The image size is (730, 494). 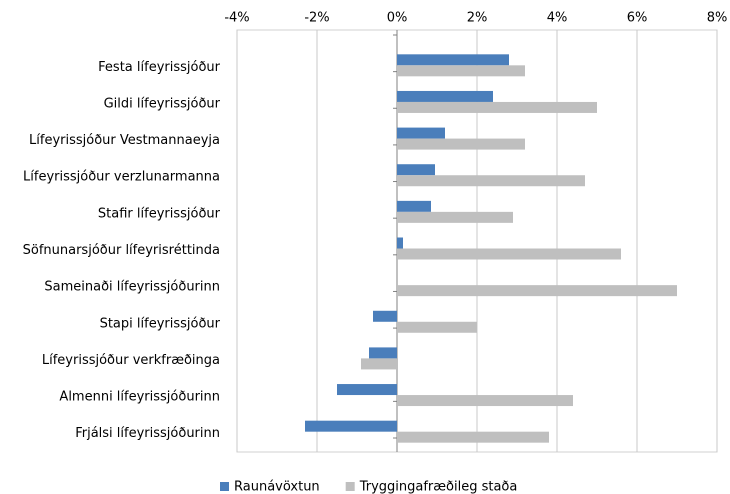 I want to click on y-tick-label: Festa lífeyrissjóður, so click(x=159, y=67).